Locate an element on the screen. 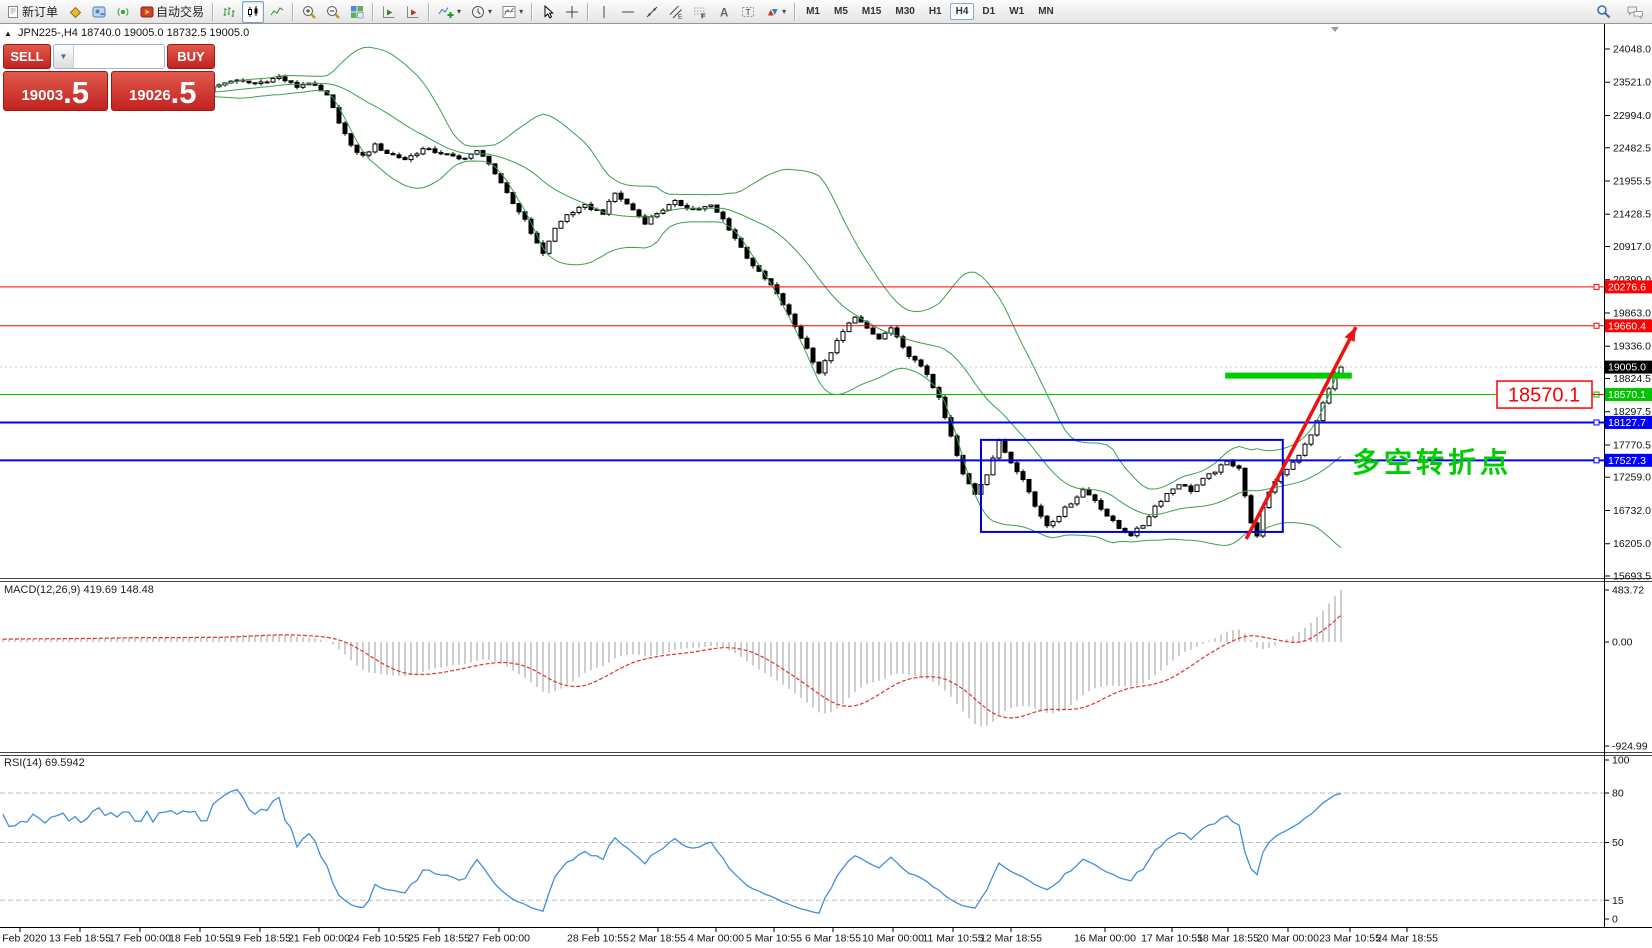  gold-diamond-button is located at coordinates (75, 12).